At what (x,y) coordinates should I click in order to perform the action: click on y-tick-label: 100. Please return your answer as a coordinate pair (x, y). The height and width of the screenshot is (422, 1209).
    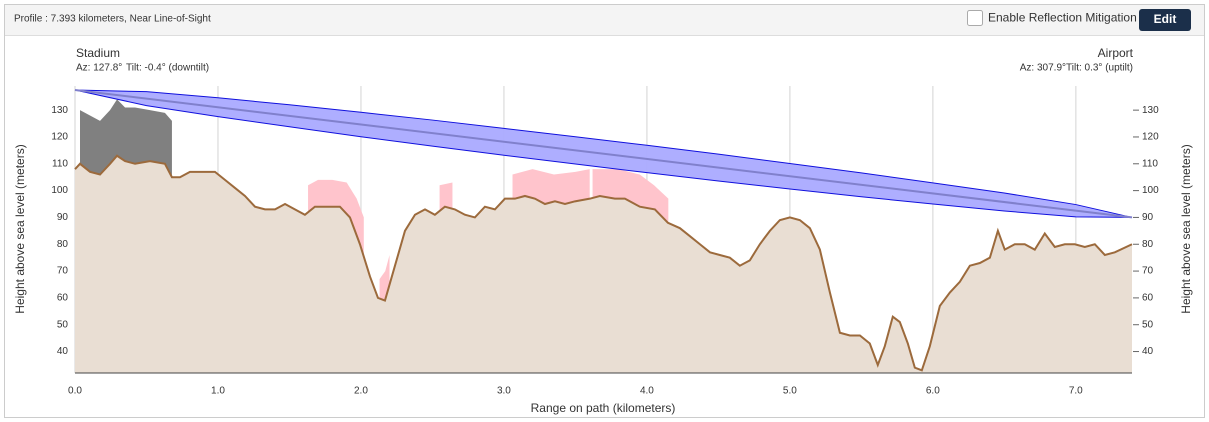
    Looking at the image, I should click on (59, 190).